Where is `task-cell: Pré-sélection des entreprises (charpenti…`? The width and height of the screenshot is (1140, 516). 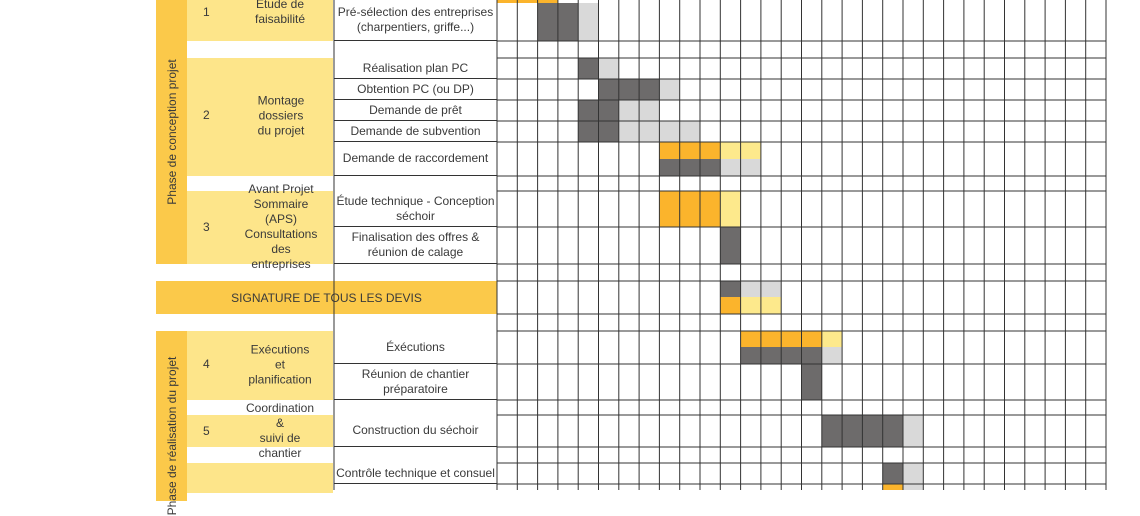 task-cell: Pré-sélection des entreprises (charpenti… is located at coordinates (415, 20).